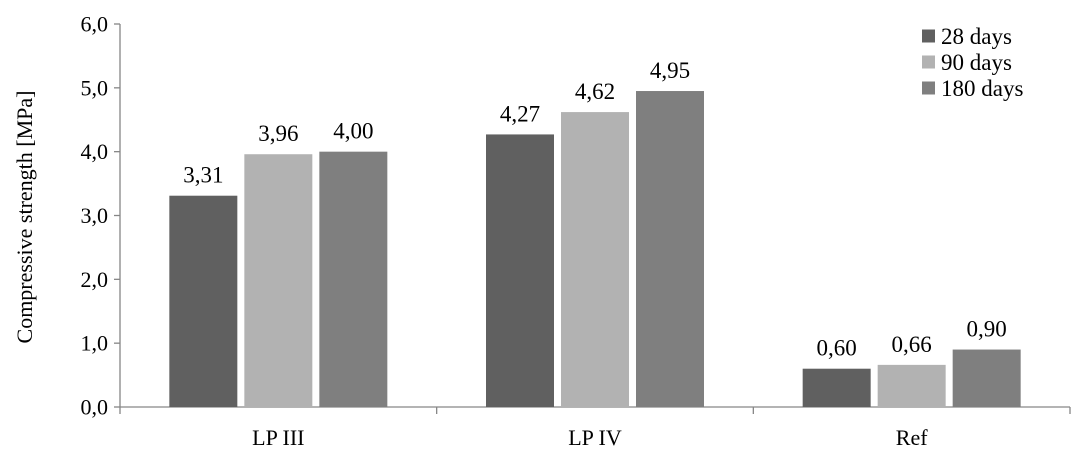  What do you see at coordinates (912, 344) in the screenshot?
I see `data-label: 0,66` at bounding box center [912, 344].